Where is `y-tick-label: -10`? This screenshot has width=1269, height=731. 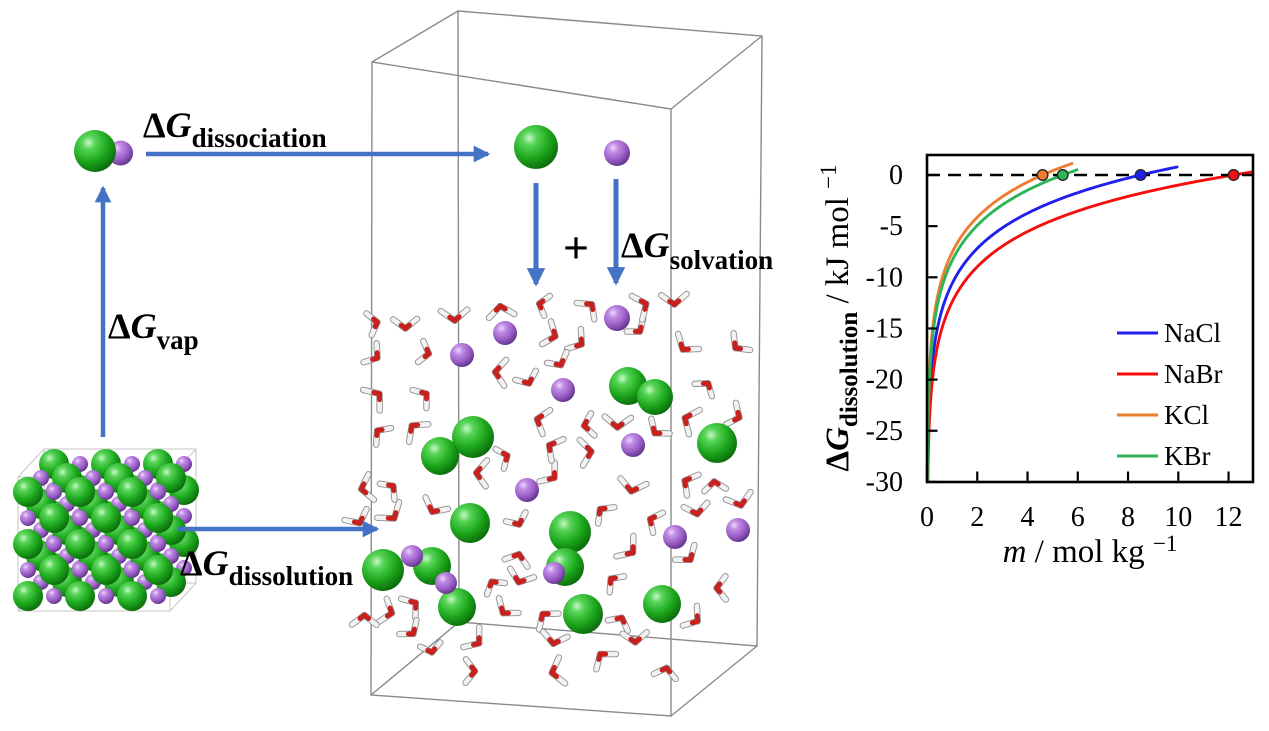
y-tick-label: -10 is located at coordinates (884, 277).